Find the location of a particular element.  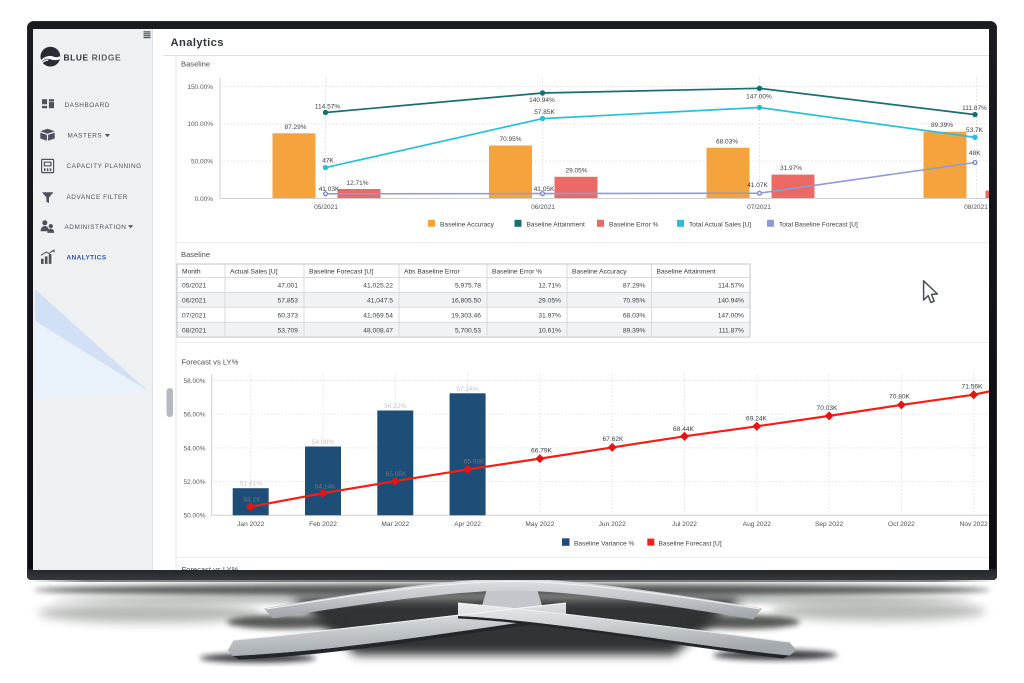

svg-text: ADMINISTRATION is located at coordinates (96, 227).